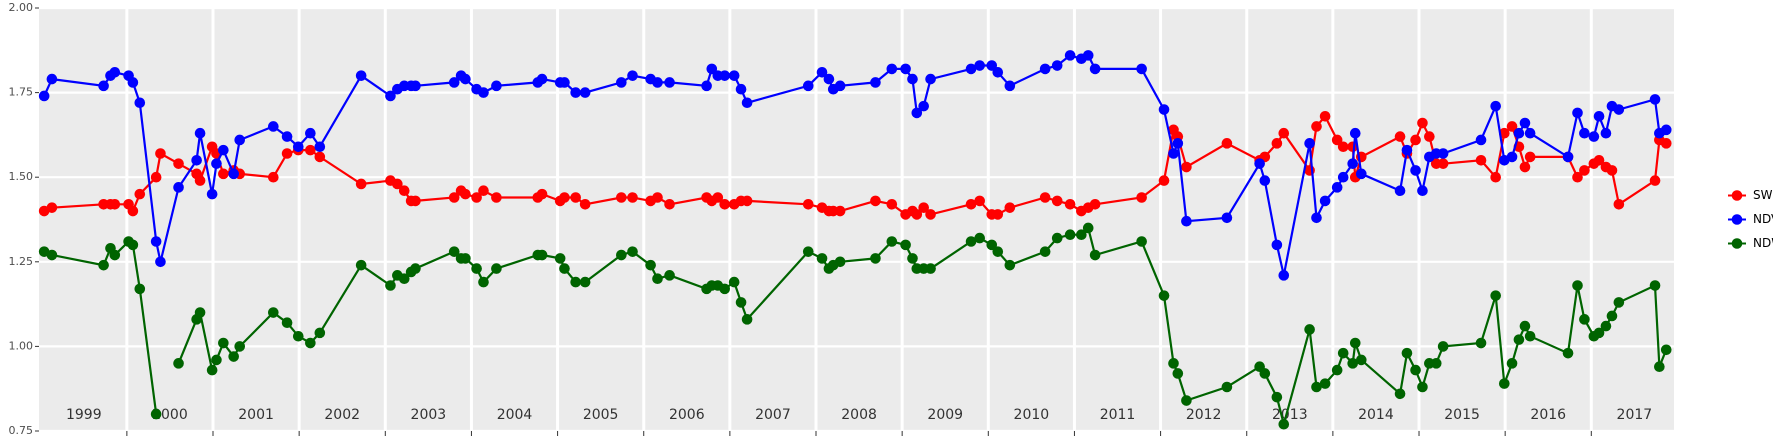 The width and height of the screenshot is (1773, 442). What do you see at coordinates (601, 415) in the screenshot?
I see `year-label: 2005` at bounding box center [601, 415].